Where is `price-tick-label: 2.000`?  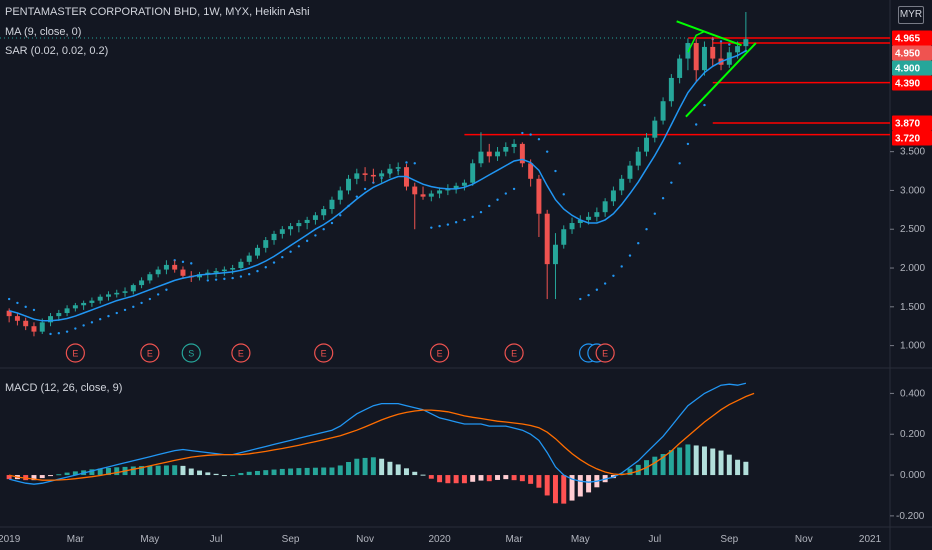
price-tick-label: 2.000 is located at coordinates (912, 268).